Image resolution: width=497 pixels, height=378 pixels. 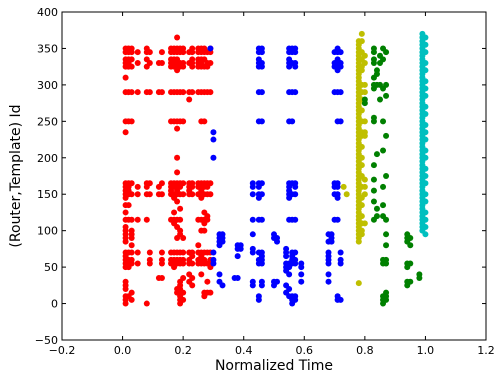 I want to click on y-tick-label-2: 50, so click(x=51, y=267).